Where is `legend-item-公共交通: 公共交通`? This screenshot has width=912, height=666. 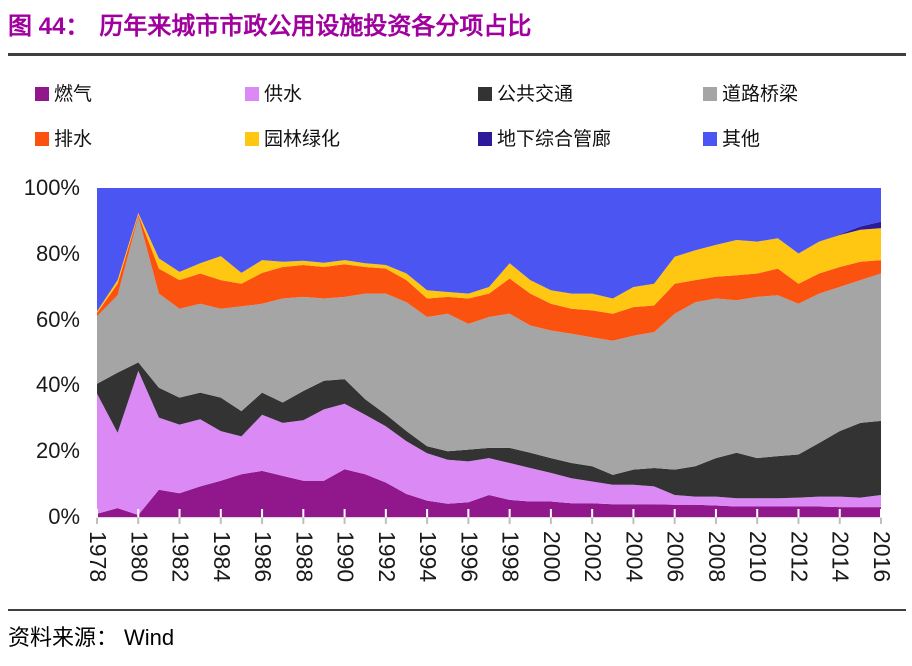 legend-item-公共交通: 公共交通 is located at coordinates (525, 92).